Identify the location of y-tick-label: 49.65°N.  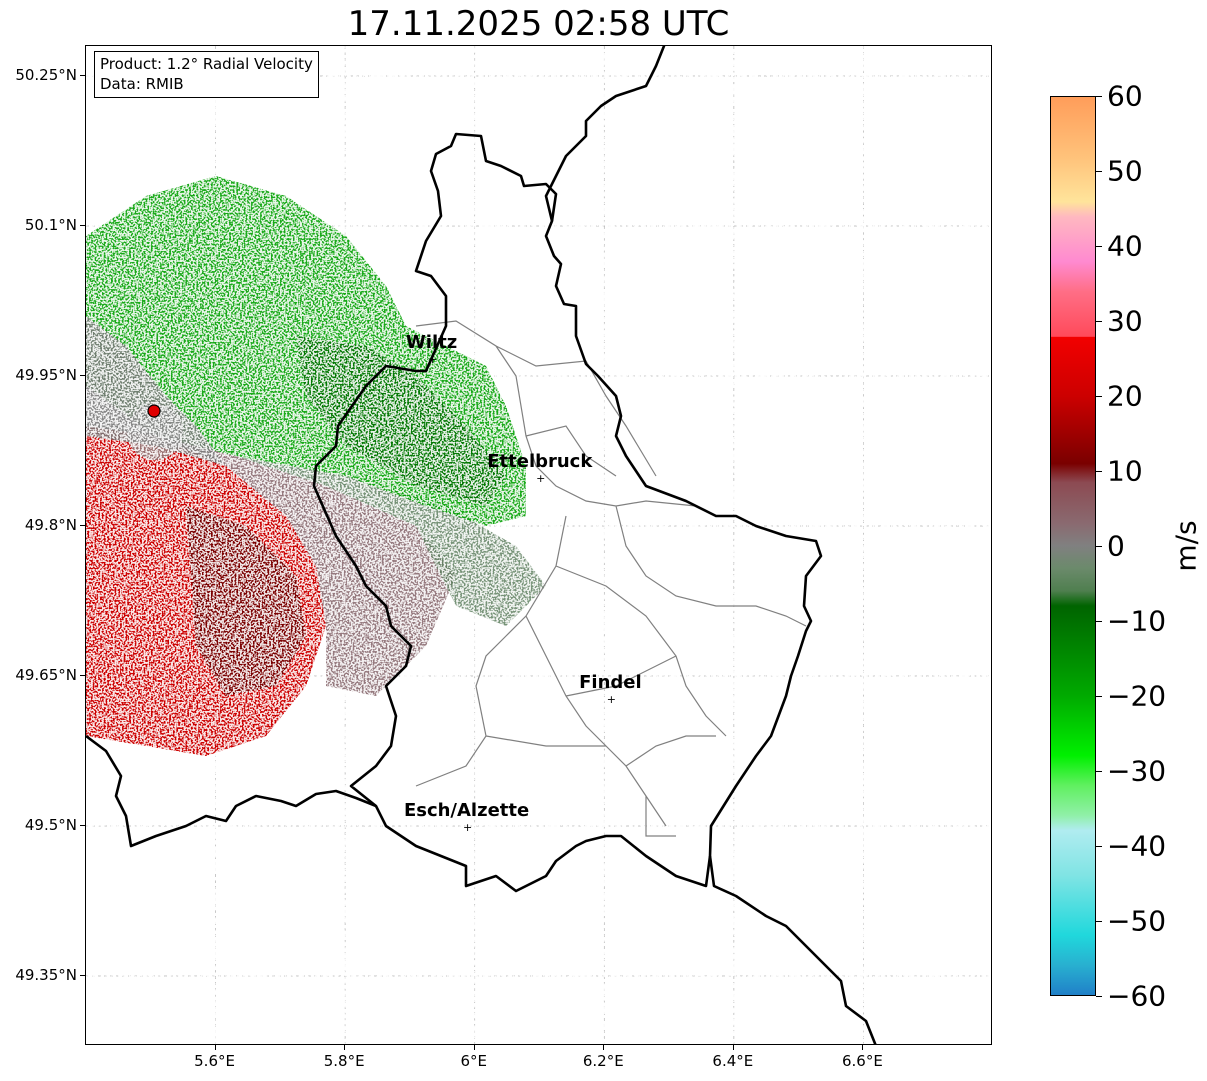
(46, 675).